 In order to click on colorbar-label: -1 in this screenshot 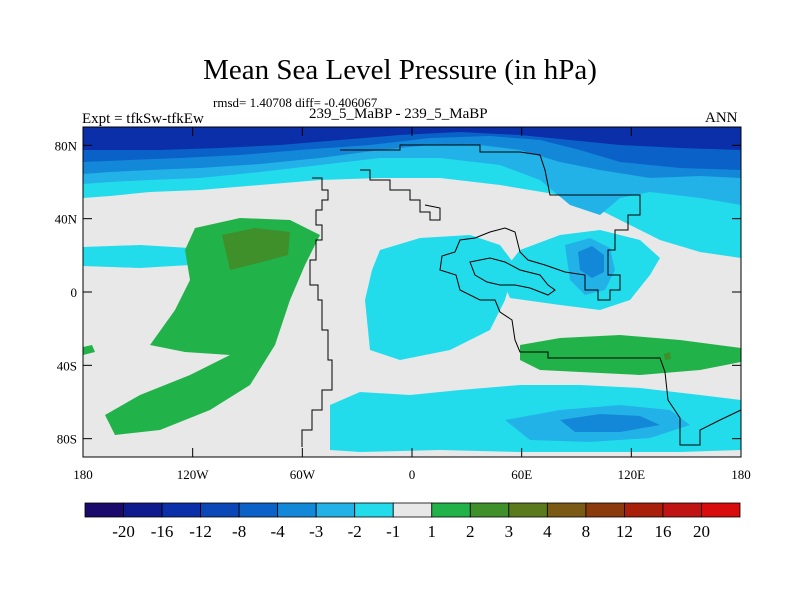, I will do `click(393, 531)`.